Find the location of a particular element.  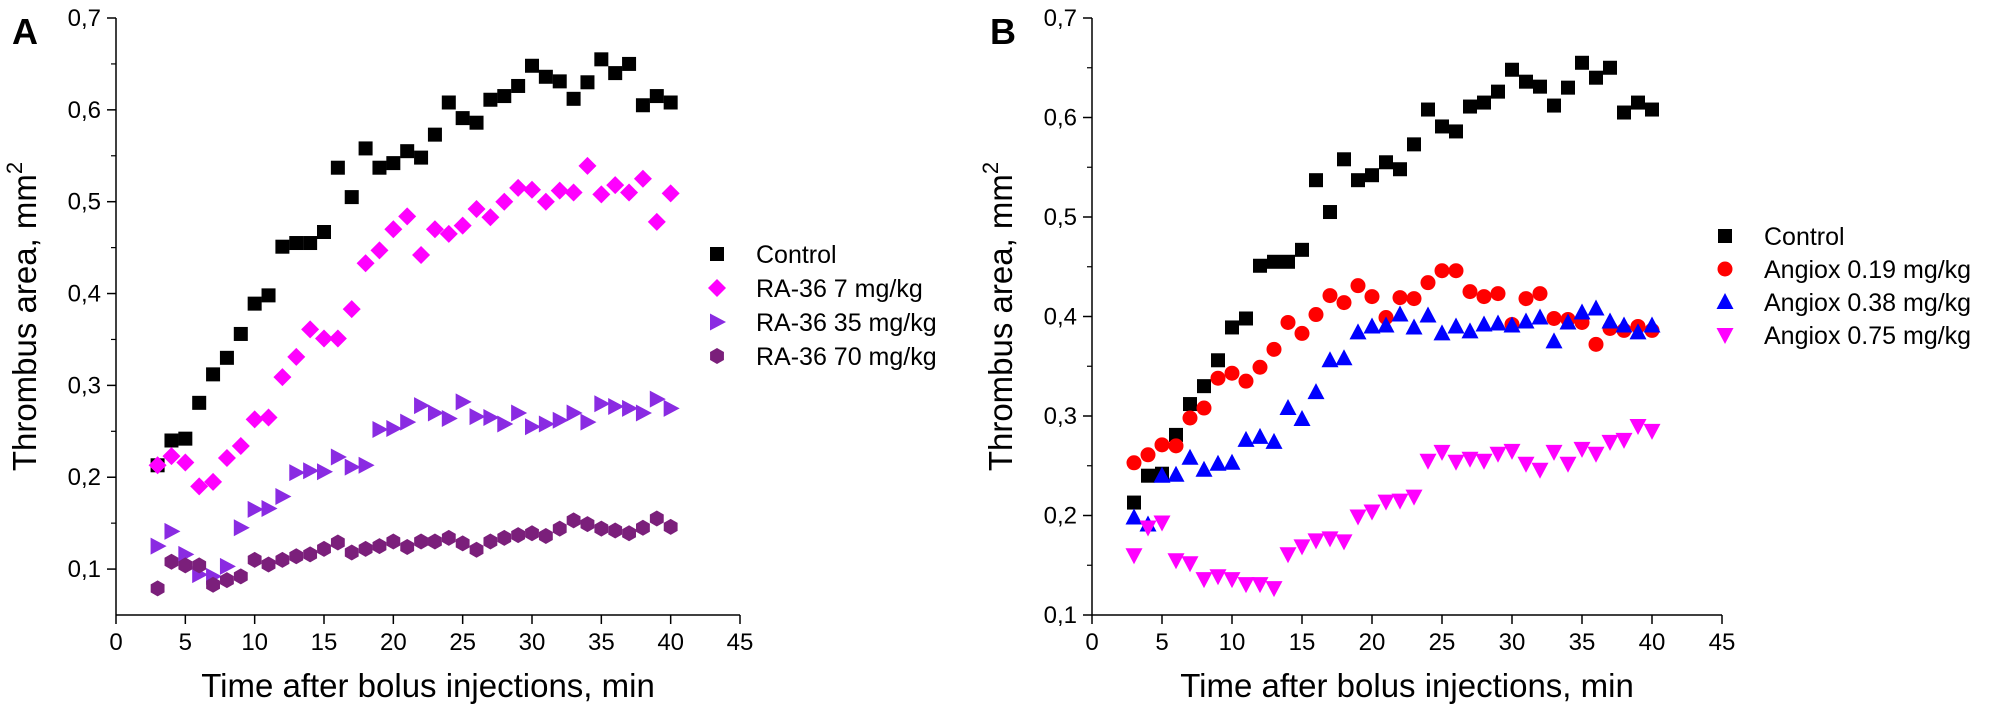

x-tick-label: 25 is located at coordinates (462, 642).